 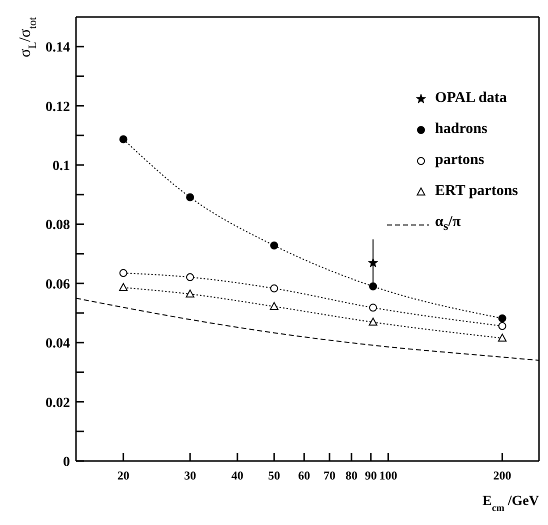 I want to click on y-tick-label: 0.04, so click(x=58, y=344).